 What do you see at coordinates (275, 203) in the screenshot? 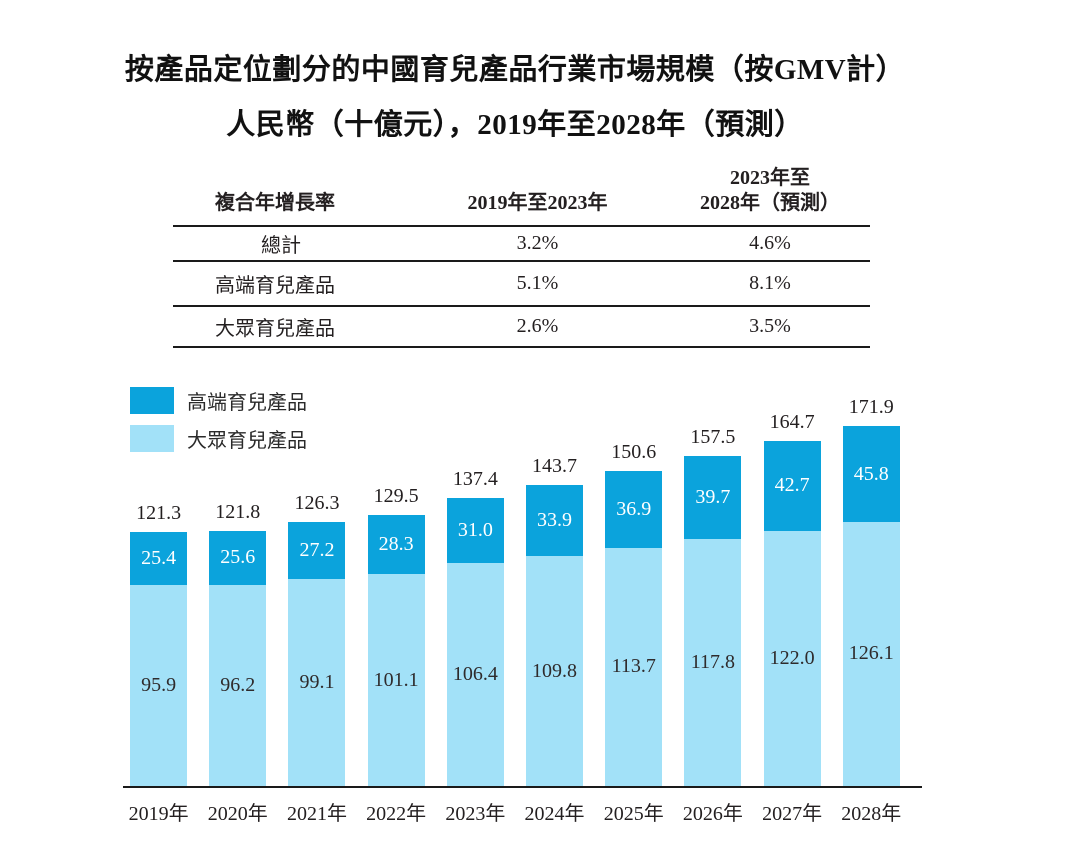
I see `cagr-header-label: 複合年增長率` at bounding box center [275, 203].